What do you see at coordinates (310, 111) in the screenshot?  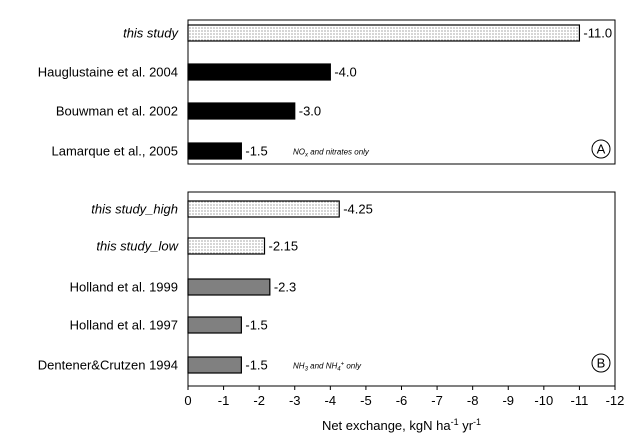 I see `bar-value-label: -3.0` at bounding box center [310, 111].